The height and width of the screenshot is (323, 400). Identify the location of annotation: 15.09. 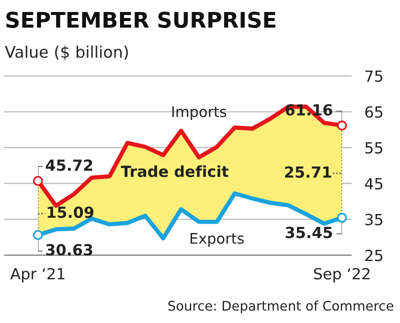
(71, 212).